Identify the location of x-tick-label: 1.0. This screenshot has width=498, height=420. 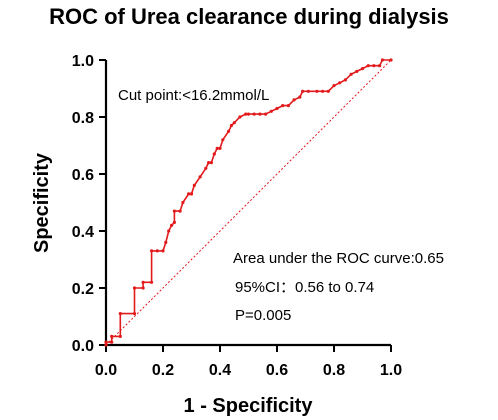
(391, 370).